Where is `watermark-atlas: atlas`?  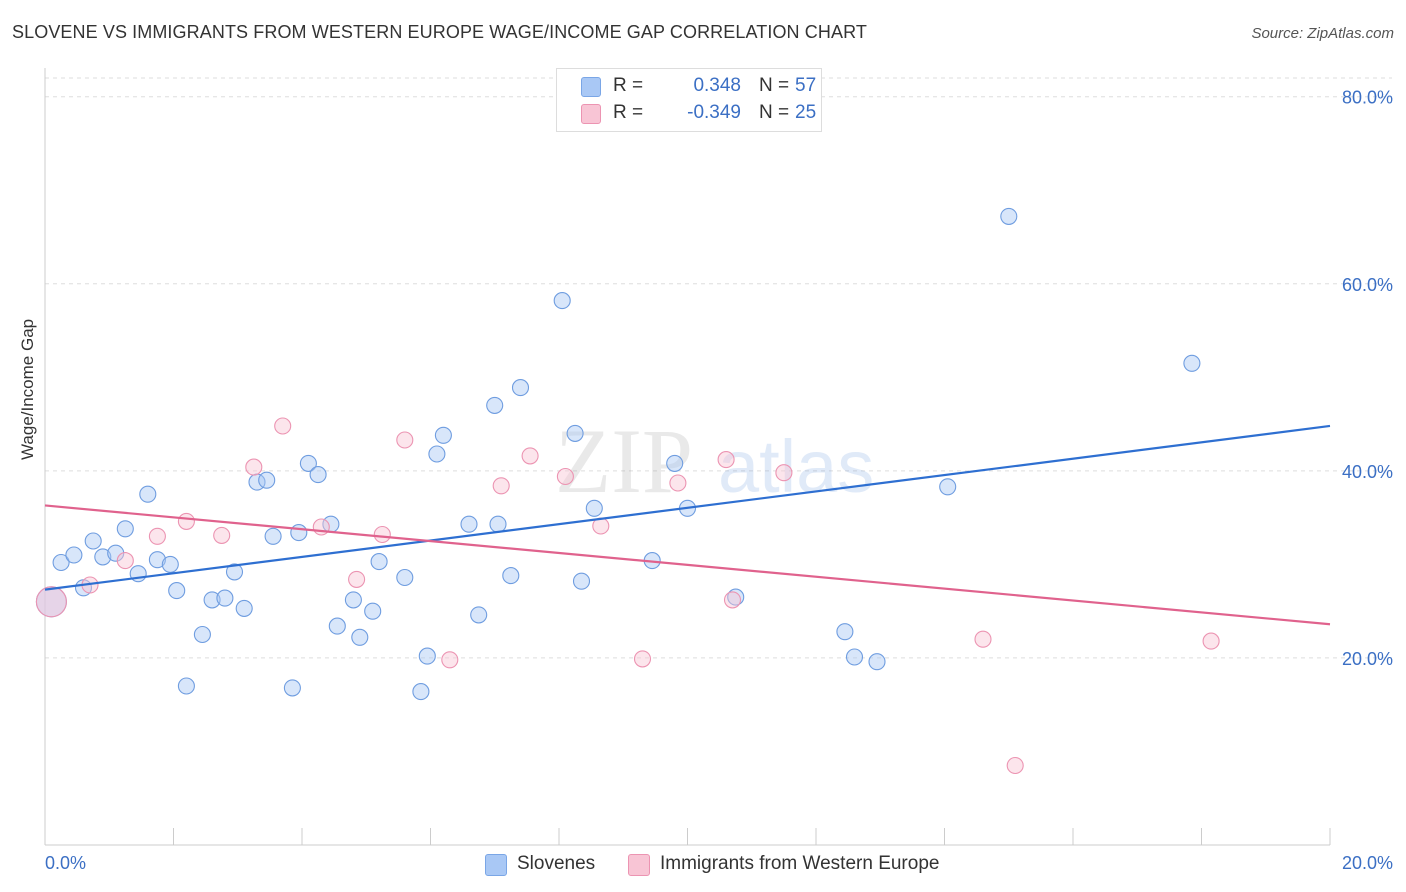
watermark-atlas: atlas is located at coordinates (796, 466).